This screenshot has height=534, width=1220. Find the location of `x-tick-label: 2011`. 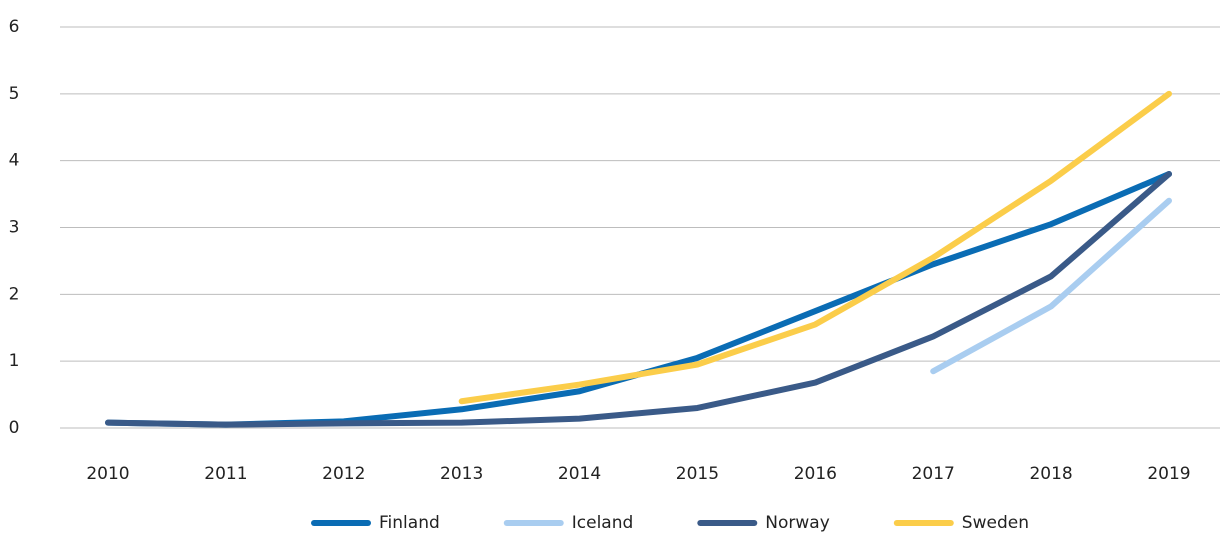

x-tick-label: 2011 is located at coordinates (225, 474).